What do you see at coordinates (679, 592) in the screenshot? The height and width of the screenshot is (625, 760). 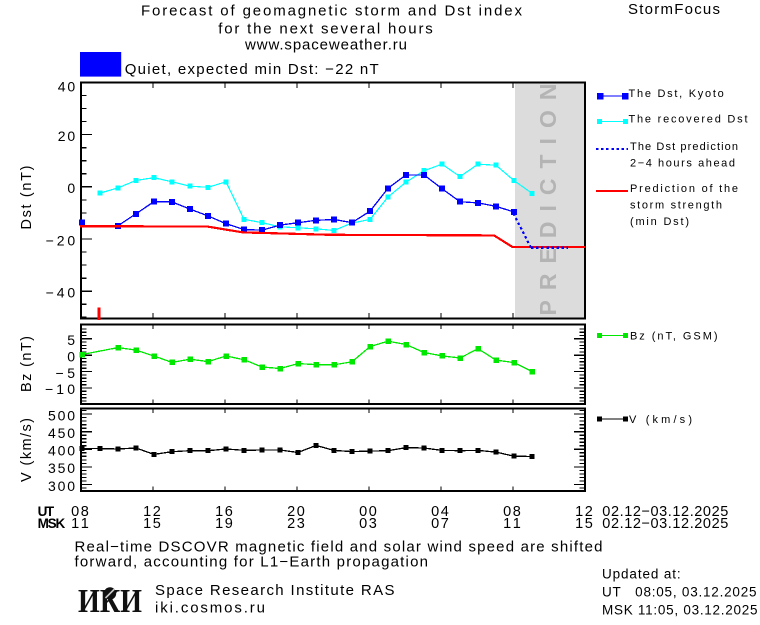 I see `svg-text: UT 08:05, 03.12.2025` at bounding box center [679, 592].